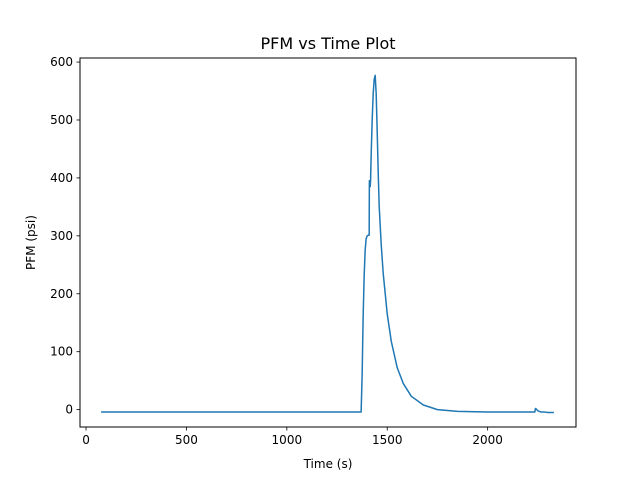 The width and height of the screenshot is (640, 480). Describe the element at coordinates (61, 178) in the screenshot. I see `y-tick-label: 400` at that location.